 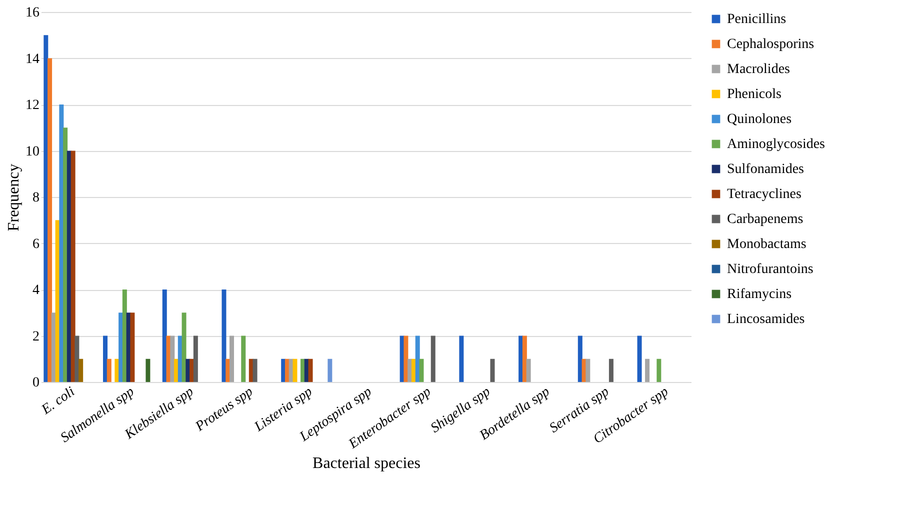 I want to click on legend-label: Sulfonamides, so click(x=765, y=169).